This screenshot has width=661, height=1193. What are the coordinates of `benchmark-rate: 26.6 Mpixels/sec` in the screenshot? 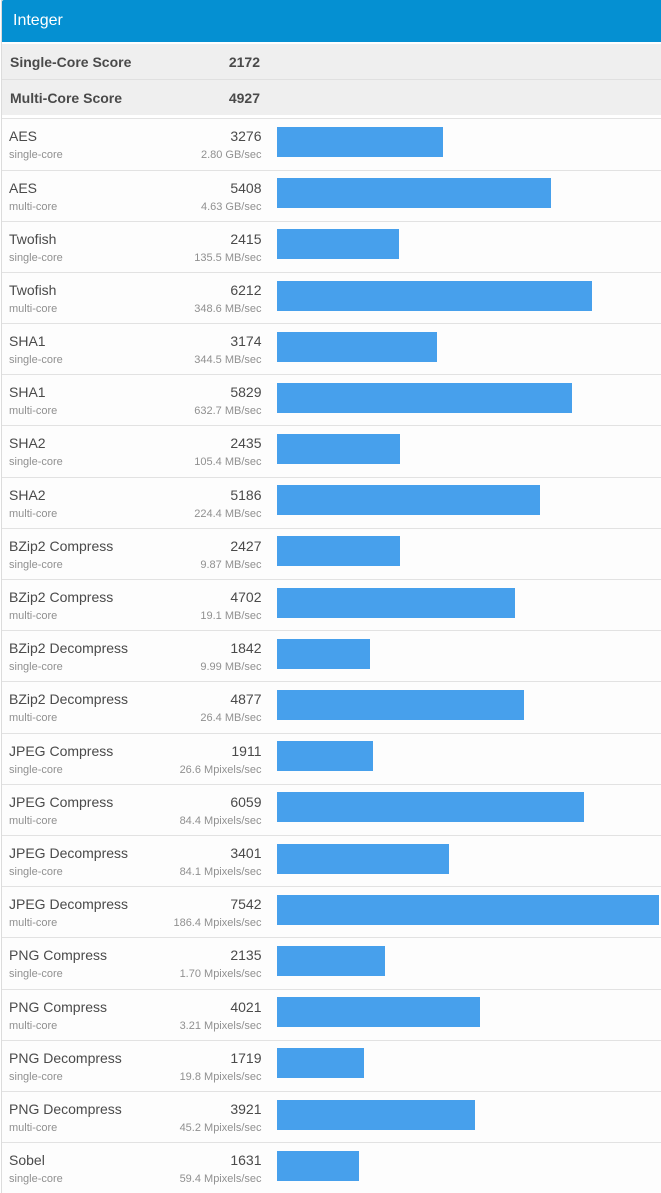 It's located at (211, 770).